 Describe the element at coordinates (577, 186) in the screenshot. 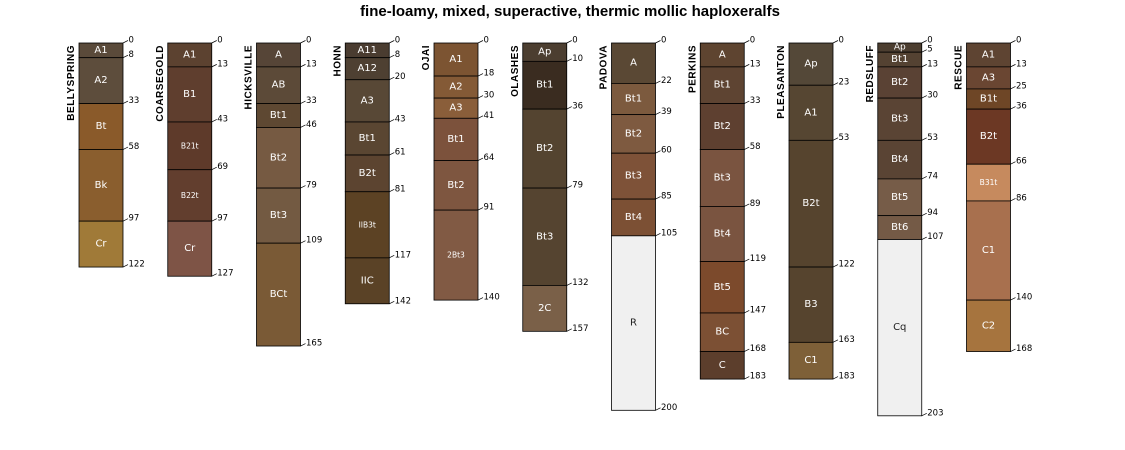

I see `depth-label: 79` at that location.